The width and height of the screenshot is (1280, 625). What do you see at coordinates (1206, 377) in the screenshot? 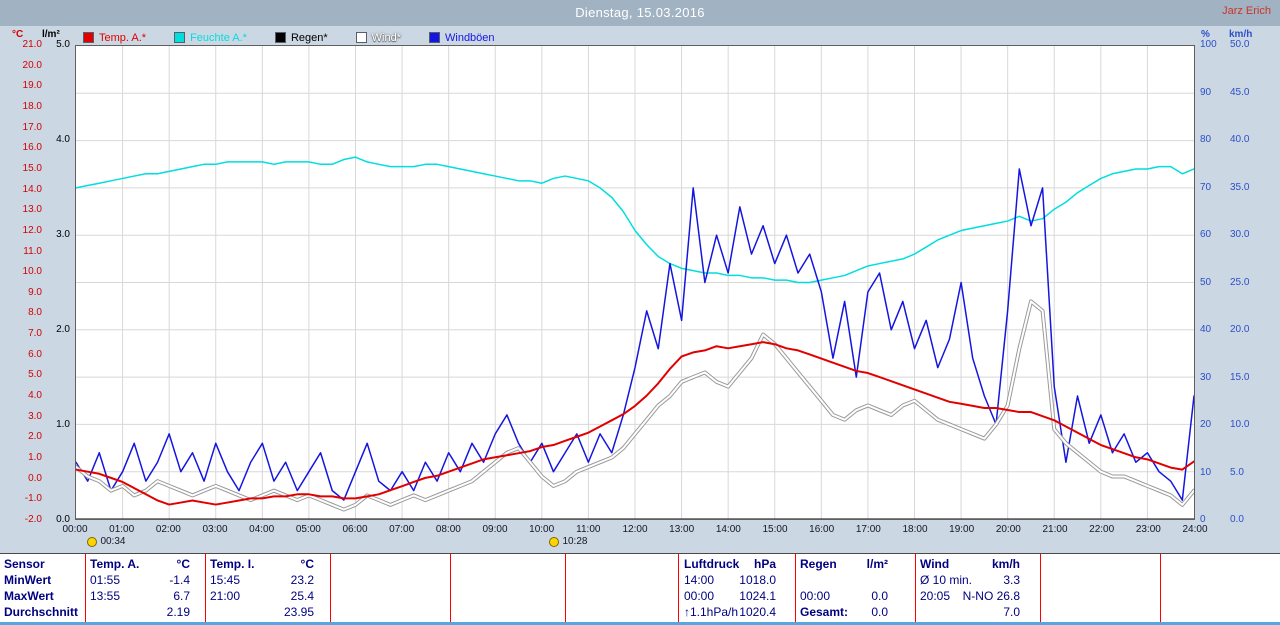
I see `humidity-axis-tick: 30` at bounding box center [1206, 377].